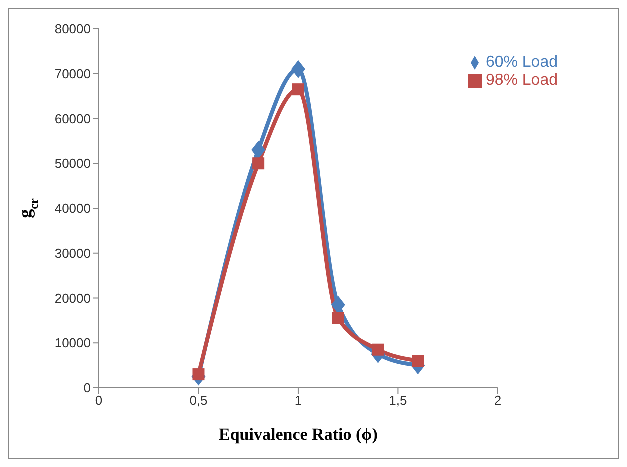 This screenshot has width=627, height=467. I want to click on x-tick-label: 0, so click(99, 400).